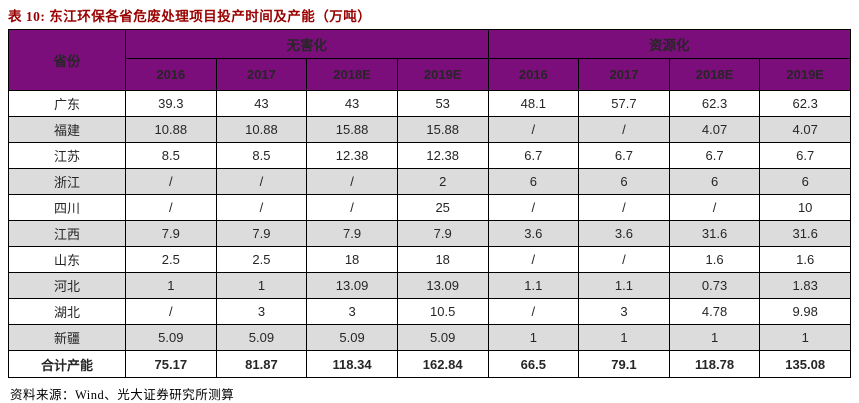 The width and height of the screenshot is (859, 403). I want to click on value-cell: 12.38, so click(442, 155).